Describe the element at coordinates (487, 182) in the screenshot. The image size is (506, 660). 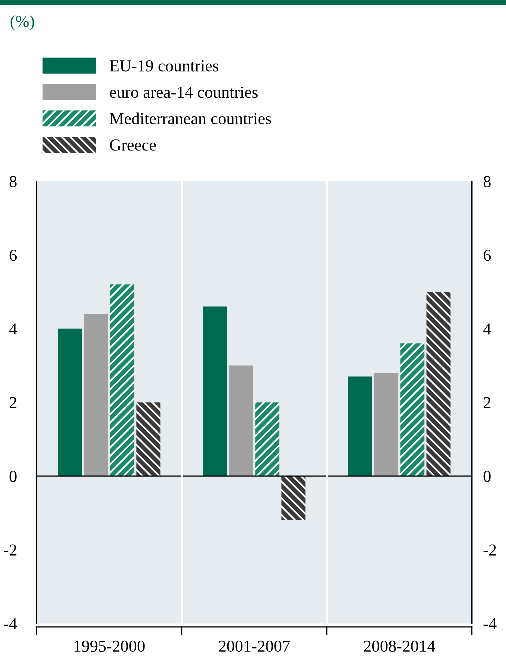
I see `y2-tick-label: 8` at that location.